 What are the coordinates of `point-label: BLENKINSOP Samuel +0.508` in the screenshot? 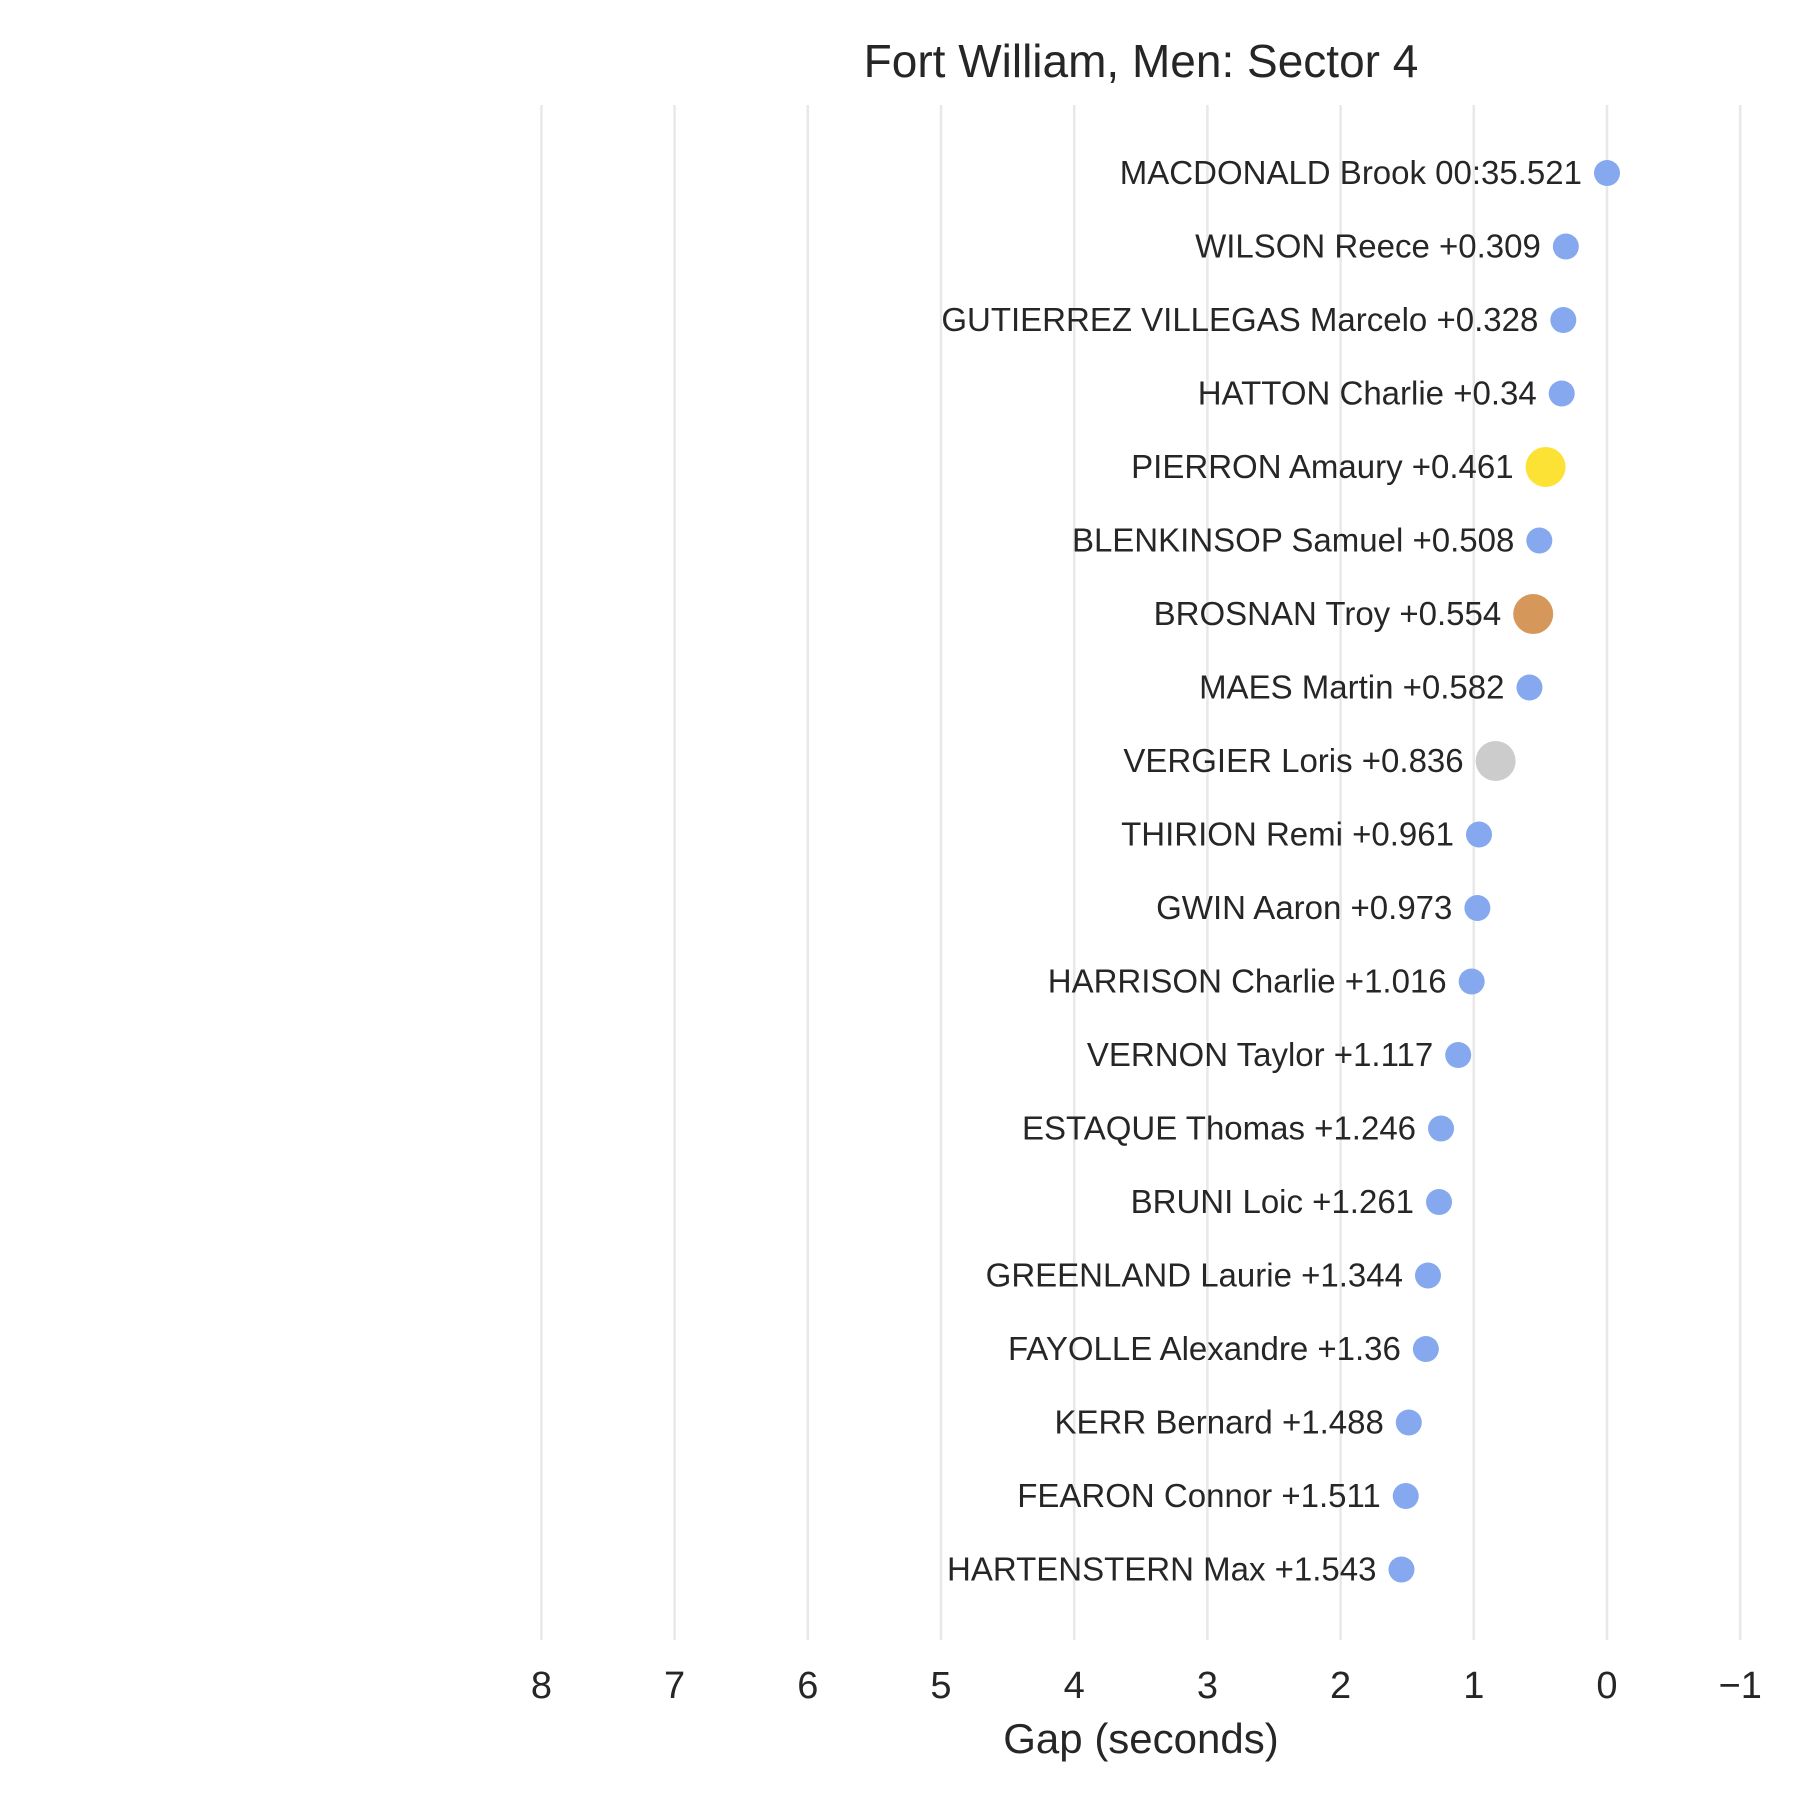 It's located at (1293, 540).